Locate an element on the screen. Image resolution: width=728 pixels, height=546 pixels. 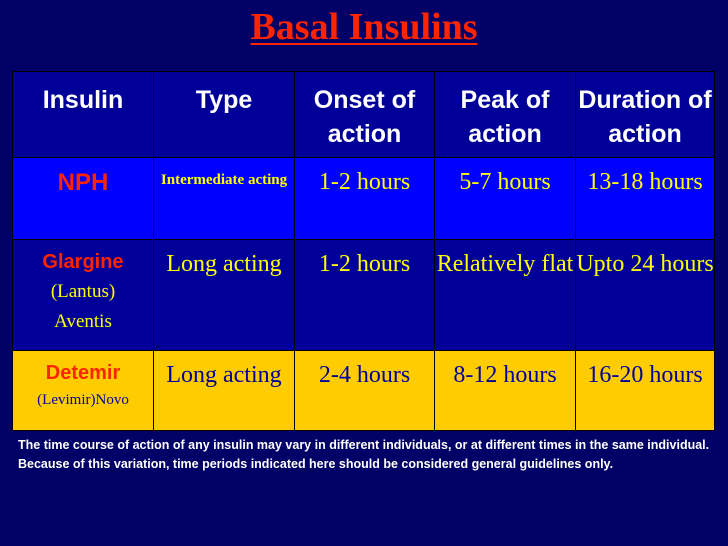
insulin-name: NPH is located at coordinates (83, 182).